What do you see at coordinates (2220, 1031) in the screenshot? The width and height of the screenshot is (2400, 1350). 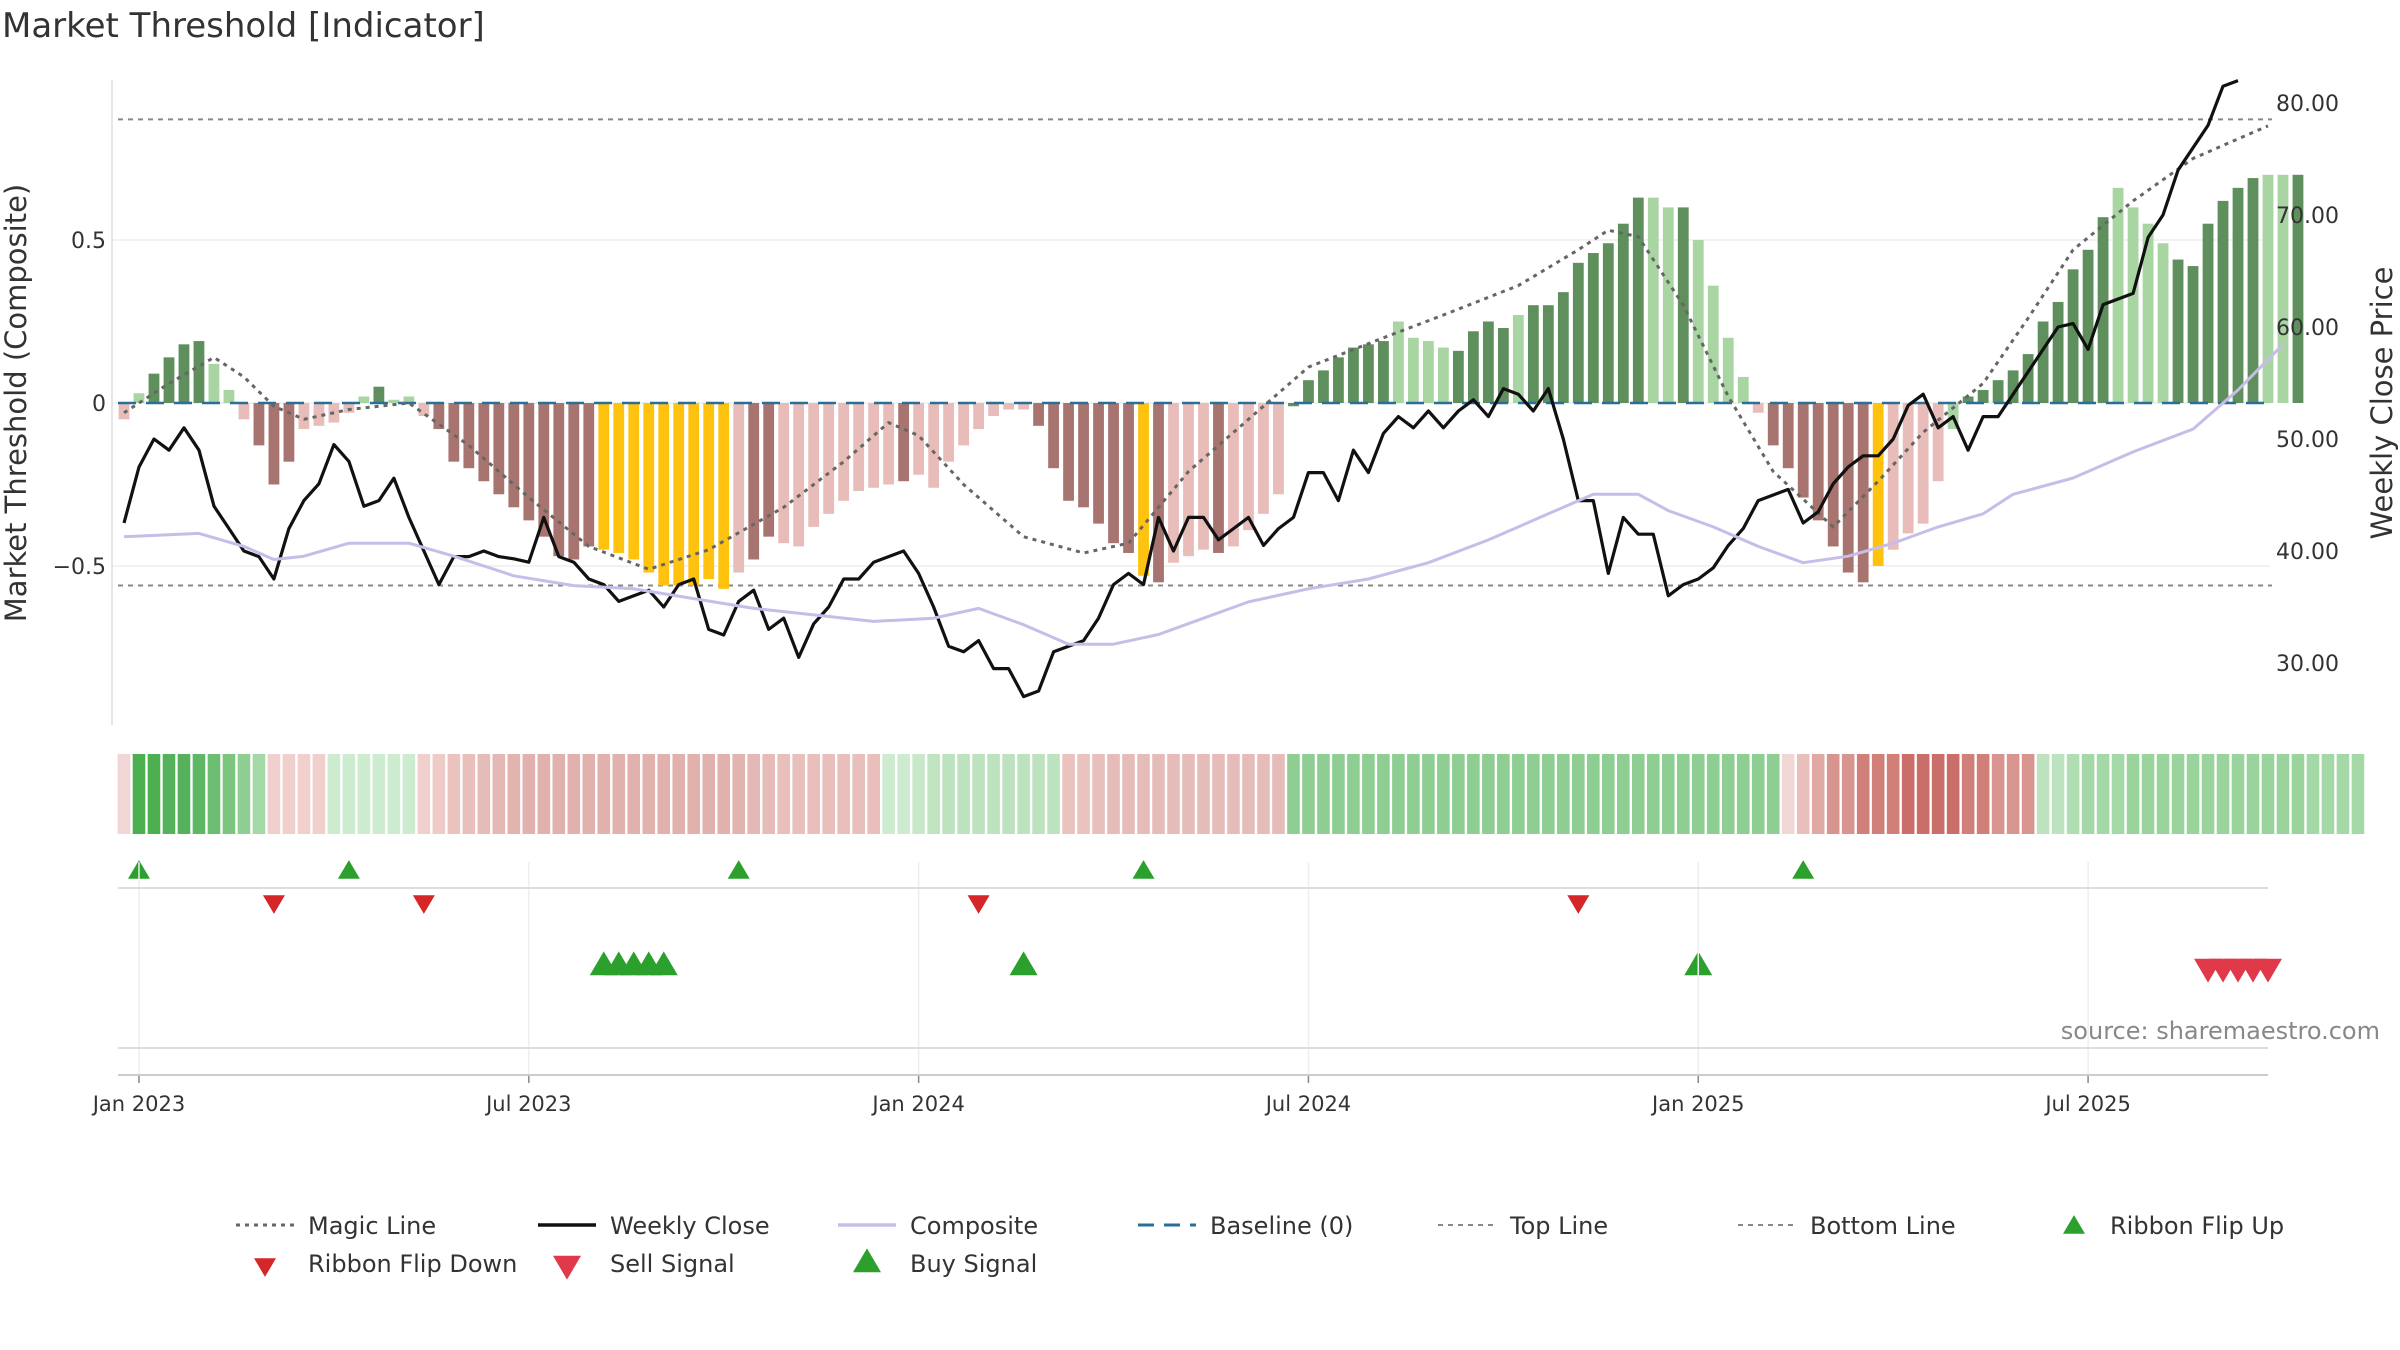 I see `source-credit: source: sharemaestro.com` at bounding box center [2220, 1031].